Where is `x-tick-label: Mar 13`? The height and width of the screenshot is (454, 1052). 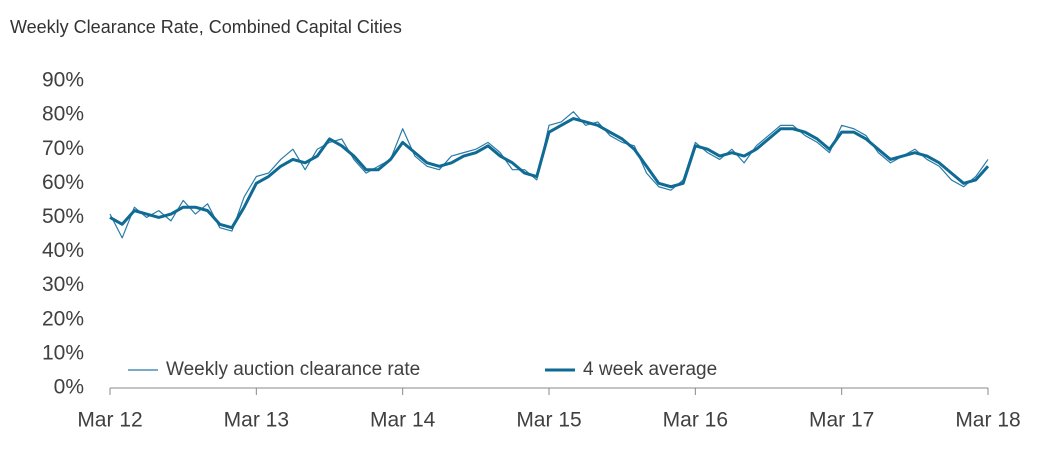 x-tick-label: Mar 13 is located at coordinates (256, 420).